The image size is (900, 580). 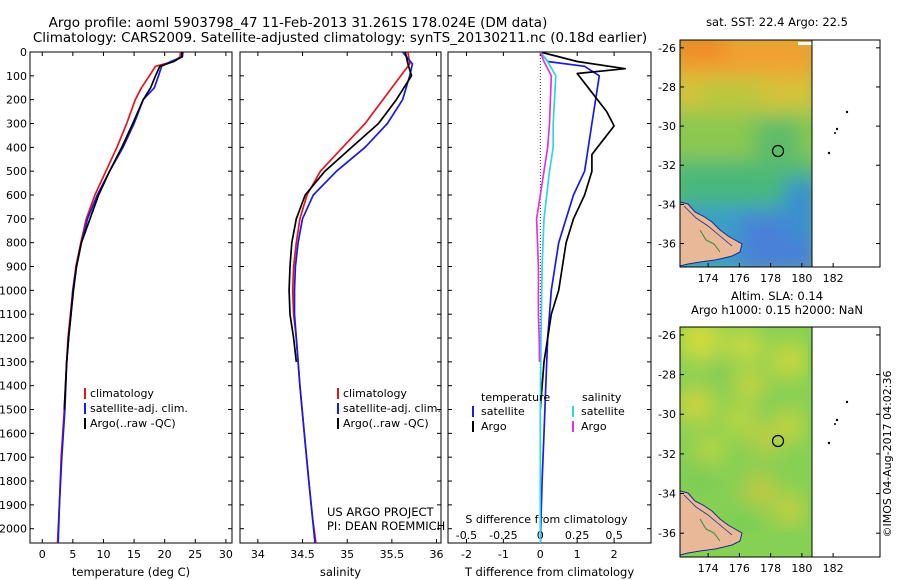 What do you see at coordinates (16, 76) in the screenshot?
I see `depth-tick-label: 100` at bounding box center [16, 76].